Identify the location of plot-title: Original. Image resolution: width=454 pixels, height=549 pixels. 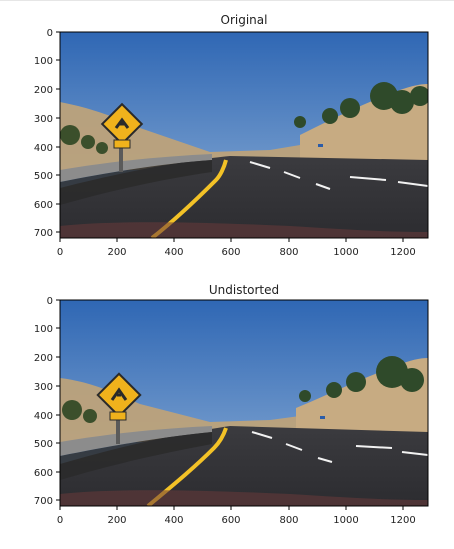
(244, 20).